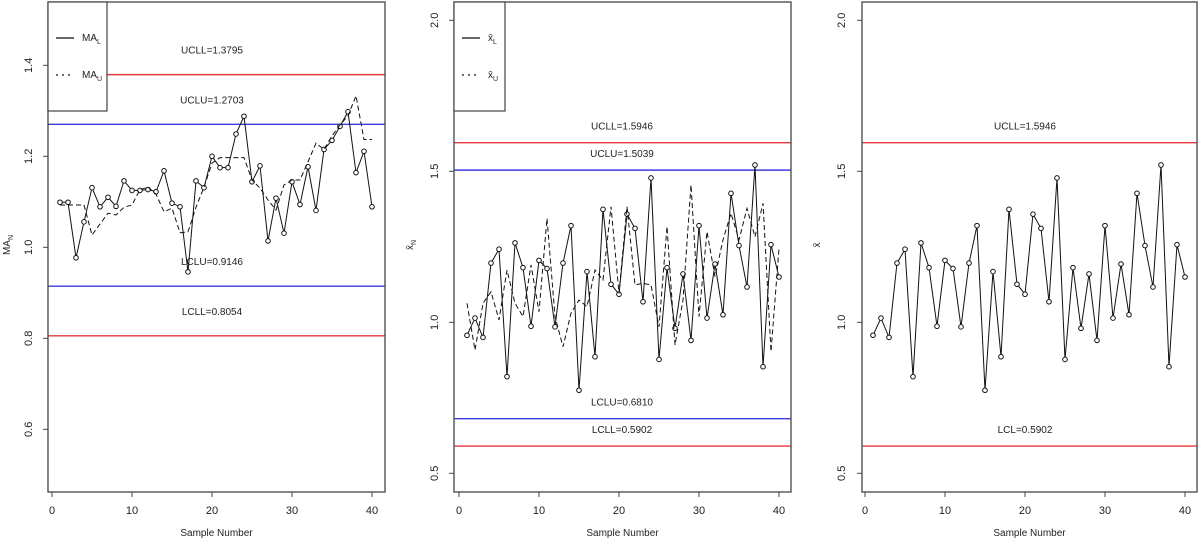 The width and height of the screenshot is (1200, 540). Describe the element at coordinates (622, 127) in the screenshot. I see `control-limit-label: UCLL=1.5946` at that location.